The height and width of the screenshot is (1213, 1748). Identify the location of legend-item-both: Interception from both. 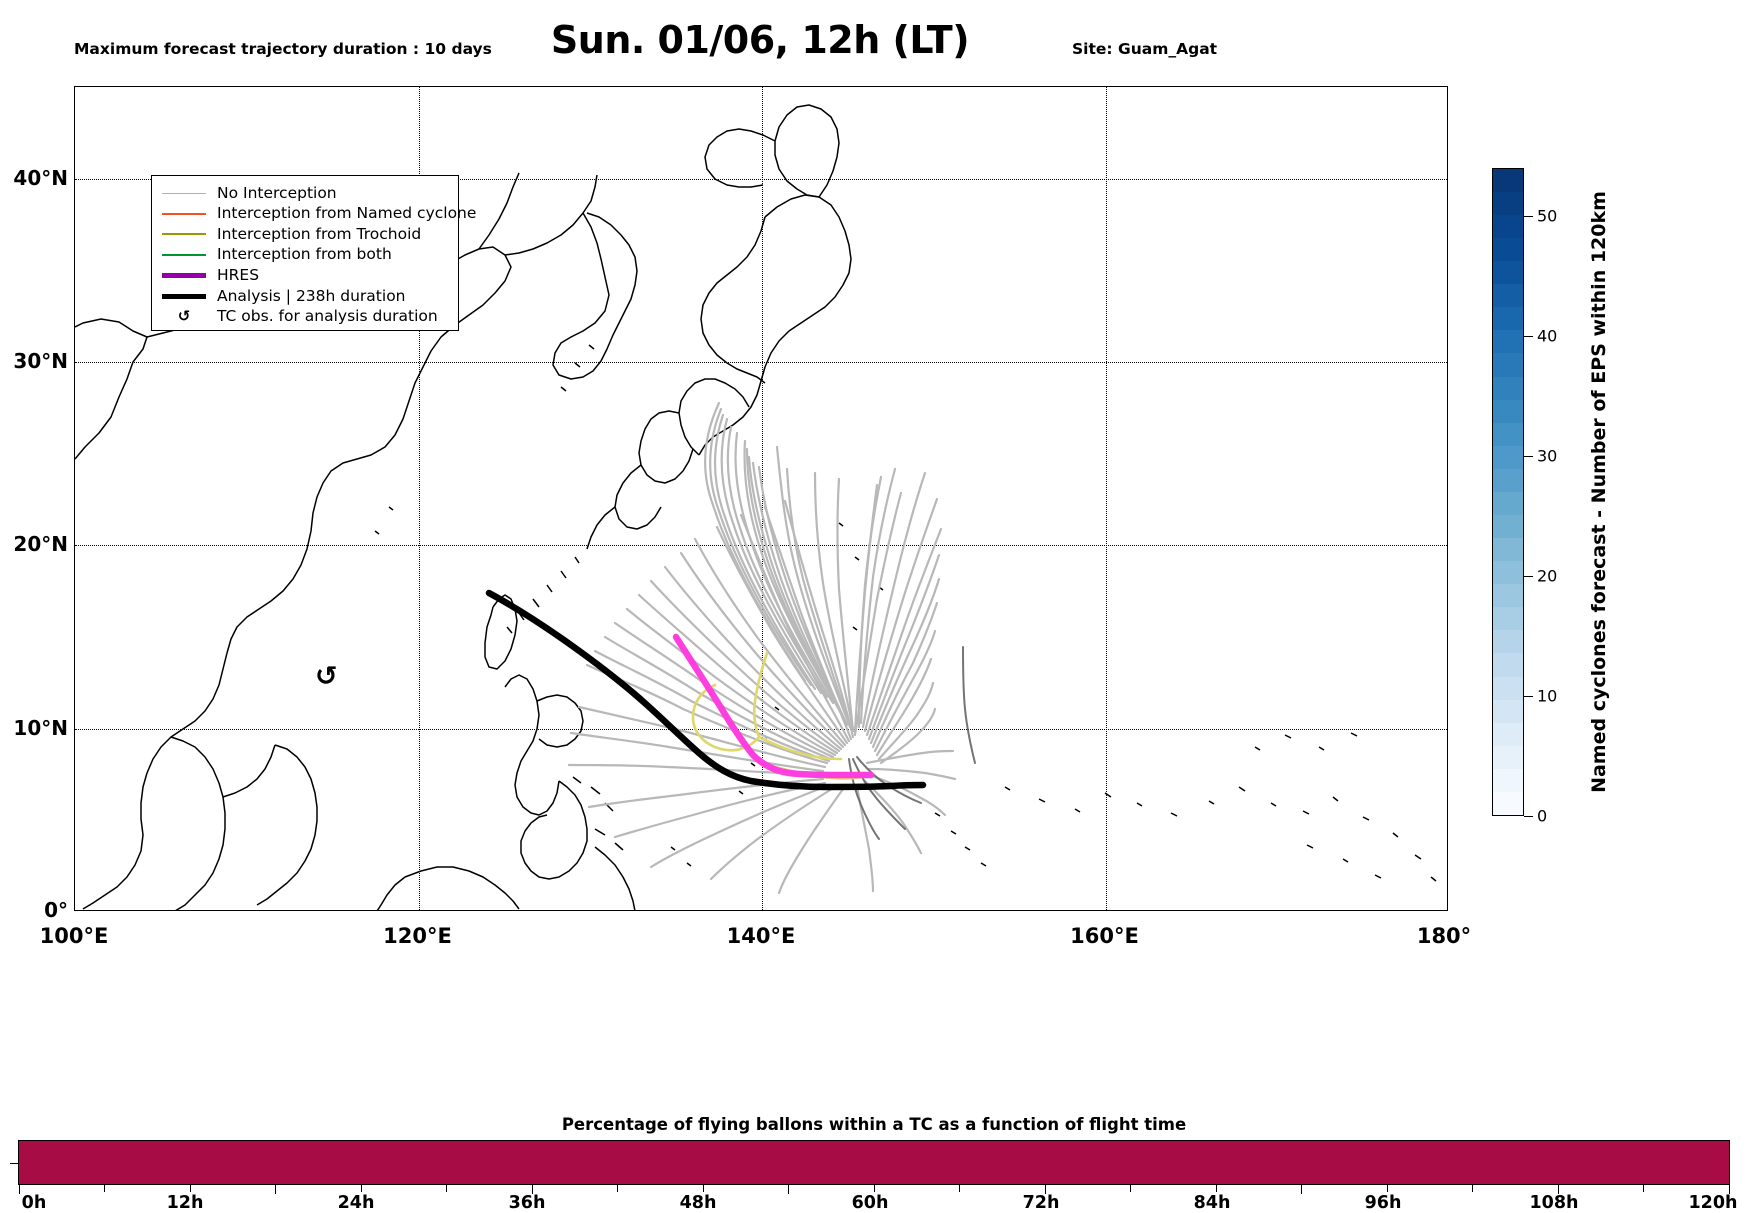
(305, 255).